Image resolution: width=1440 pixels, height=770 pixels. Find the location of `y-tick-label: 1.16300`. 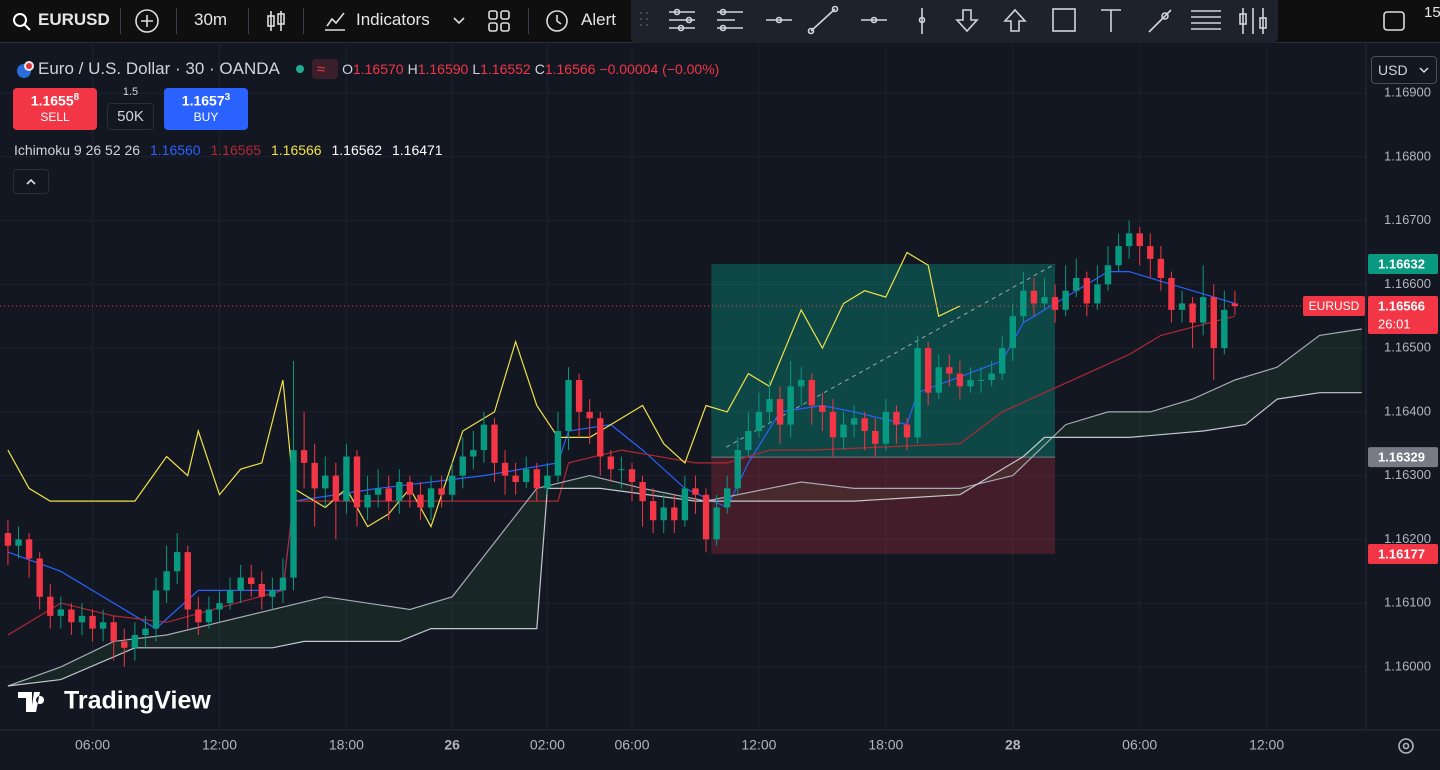

y-tick-label: 1.16300 is located at coordinates (1407, 474).